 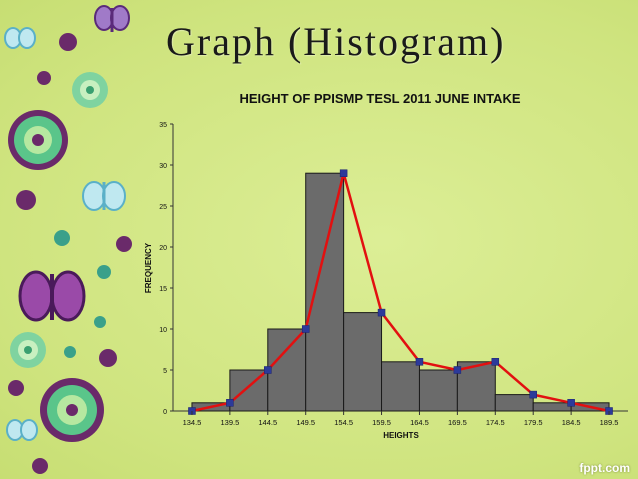 What do you see at coordinates (163, 207) in the screenshot?
I see `y-tick-label: 25` at bounding box center [163, 207].